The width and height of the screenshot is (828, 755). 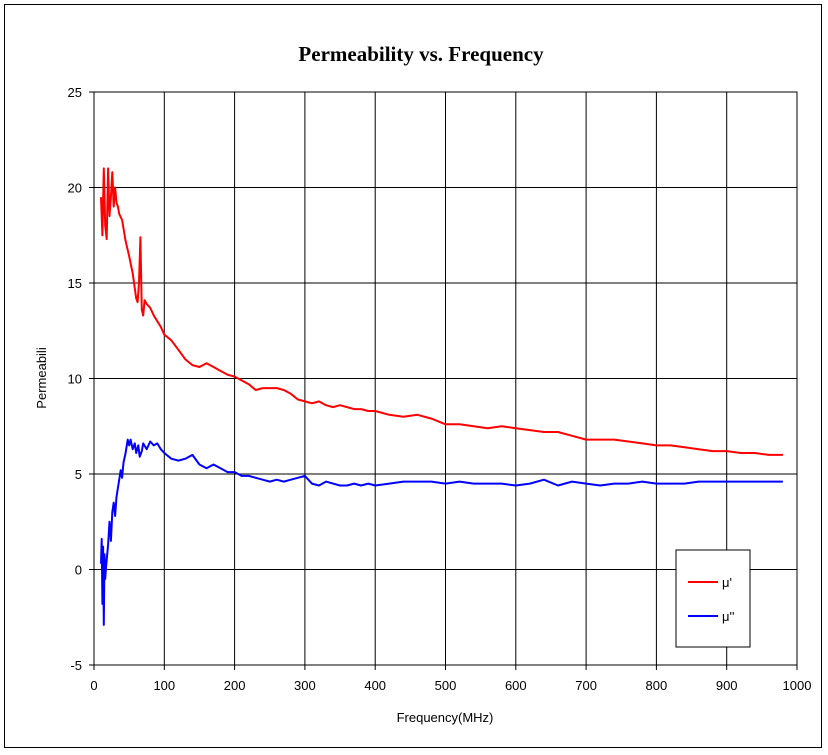 What do you see at coordinates (78, 570) in the screenshot?
I see `y-tick-label: 0` at bounding box center [78, 570].